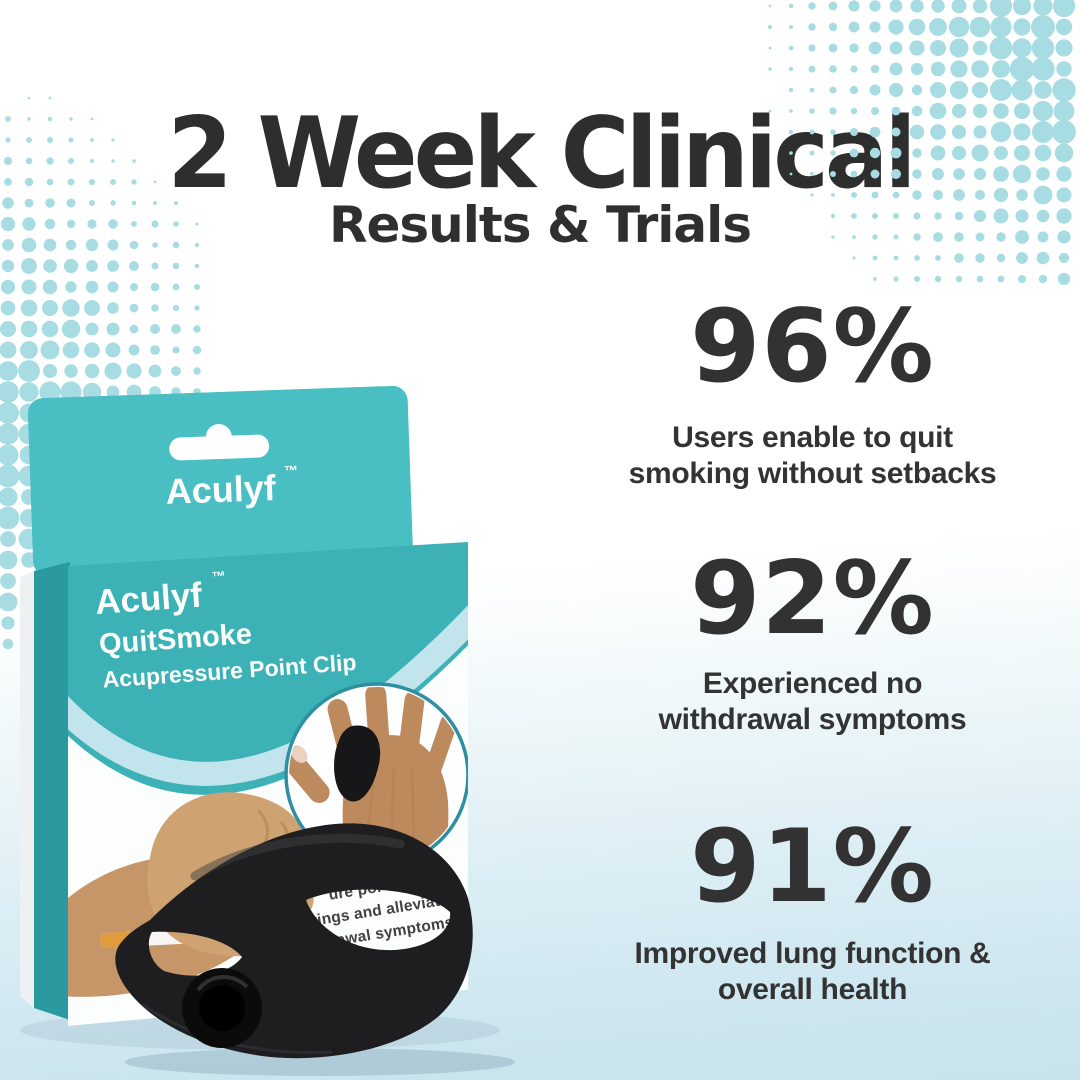  Describe the element at coordinates (294, 941) in the screenshot. I see `acupressure-clip-product` at that location.